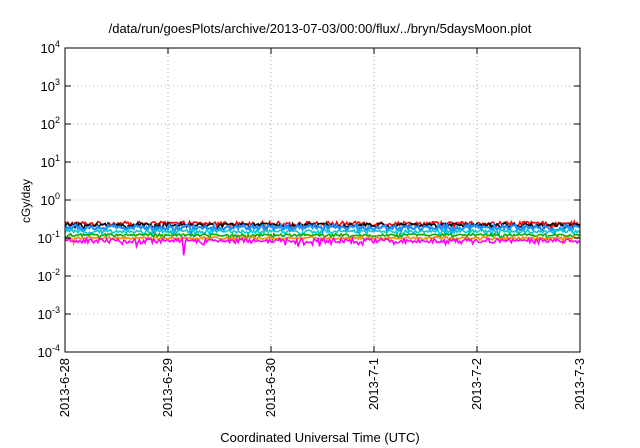  I want to click on y-tick-label: 10⁴, so click(50, 47).